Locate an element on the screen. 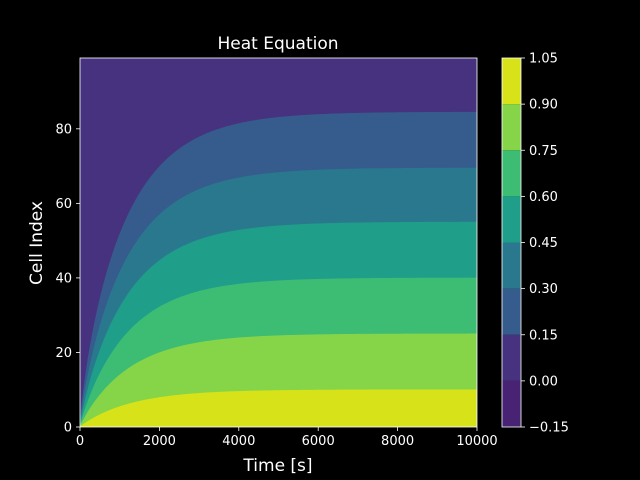  colorbar-tick-label: 0.60 is located at coordinates (543, 197).